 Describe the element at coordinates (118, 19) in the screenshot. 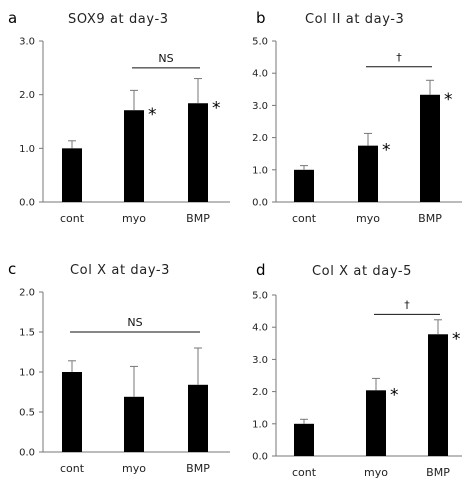

I see `chart-title: SOX9 at day-3` at that location.